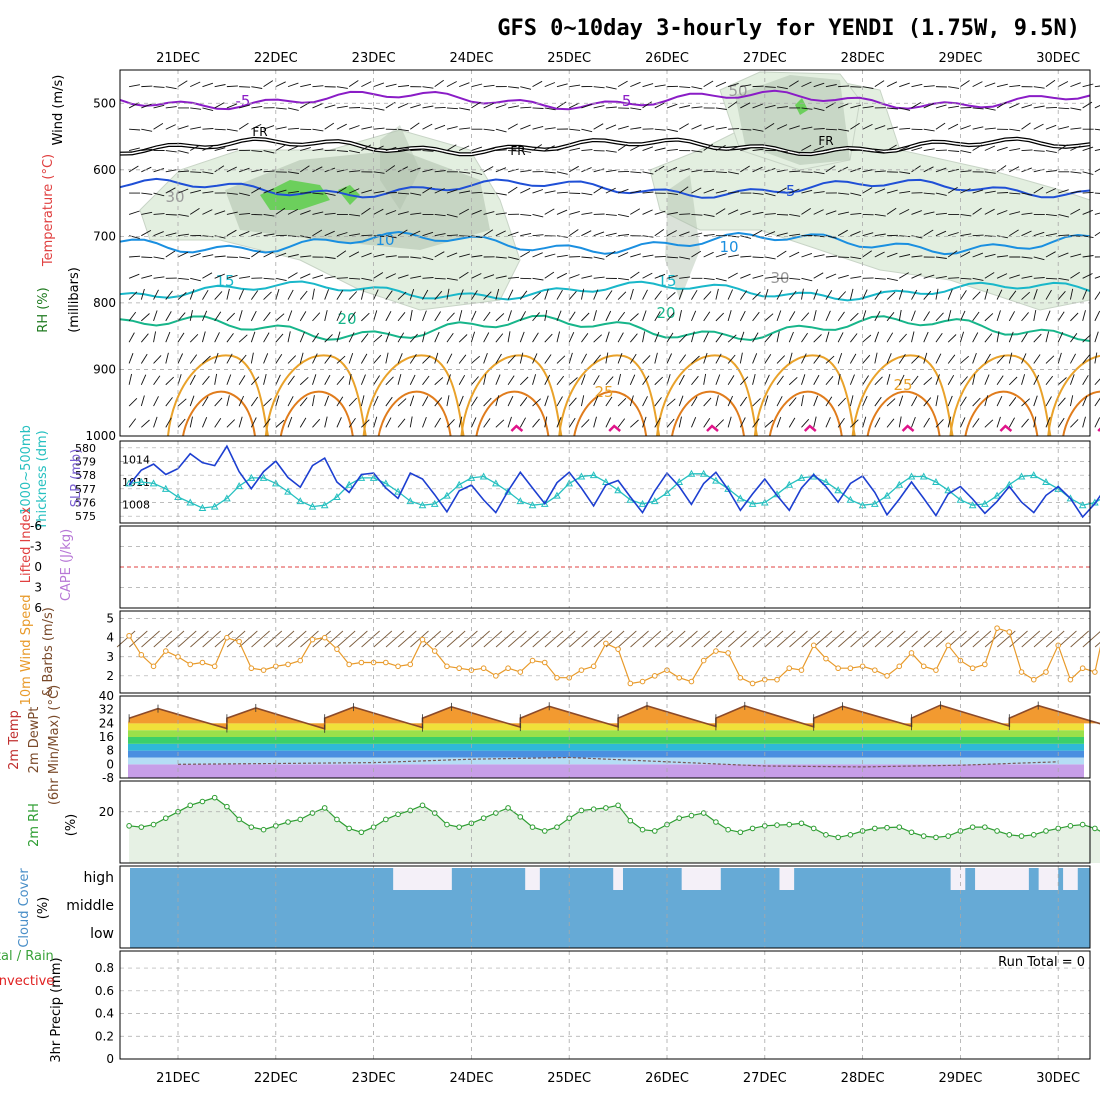 The image size is (1100, 1100). What do you see at coordinates (1041, 962) in the screenshot?
I see `run-total-label: Run Total = 0` at bounding box center [1041, 962].